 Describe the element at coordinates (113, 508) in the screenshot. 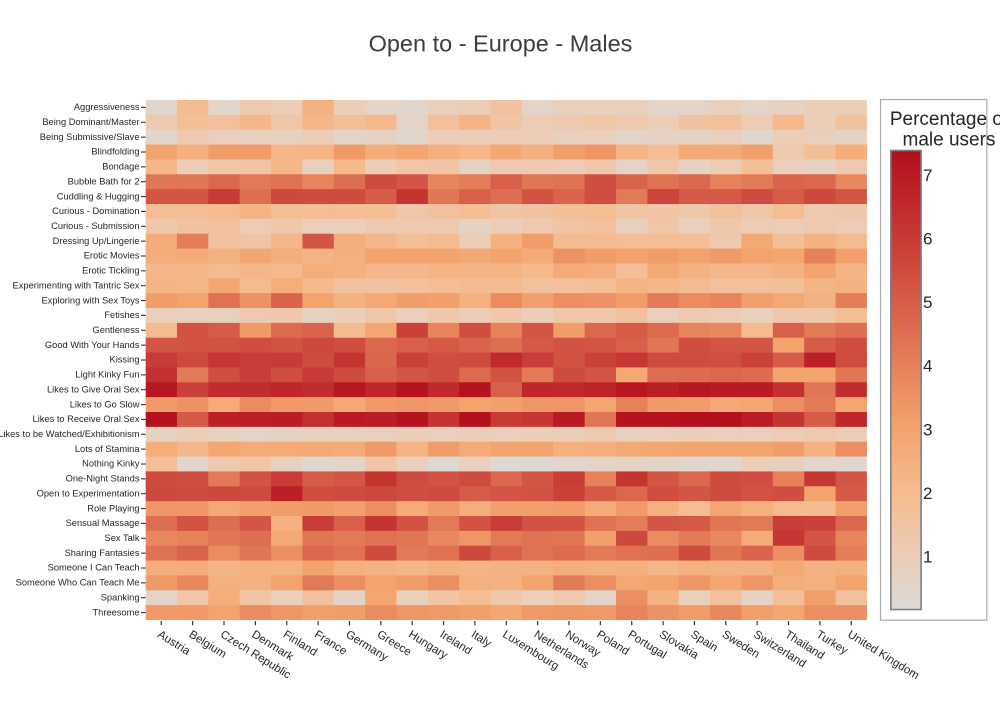

I see `svg-text: Role Playing` at that location.